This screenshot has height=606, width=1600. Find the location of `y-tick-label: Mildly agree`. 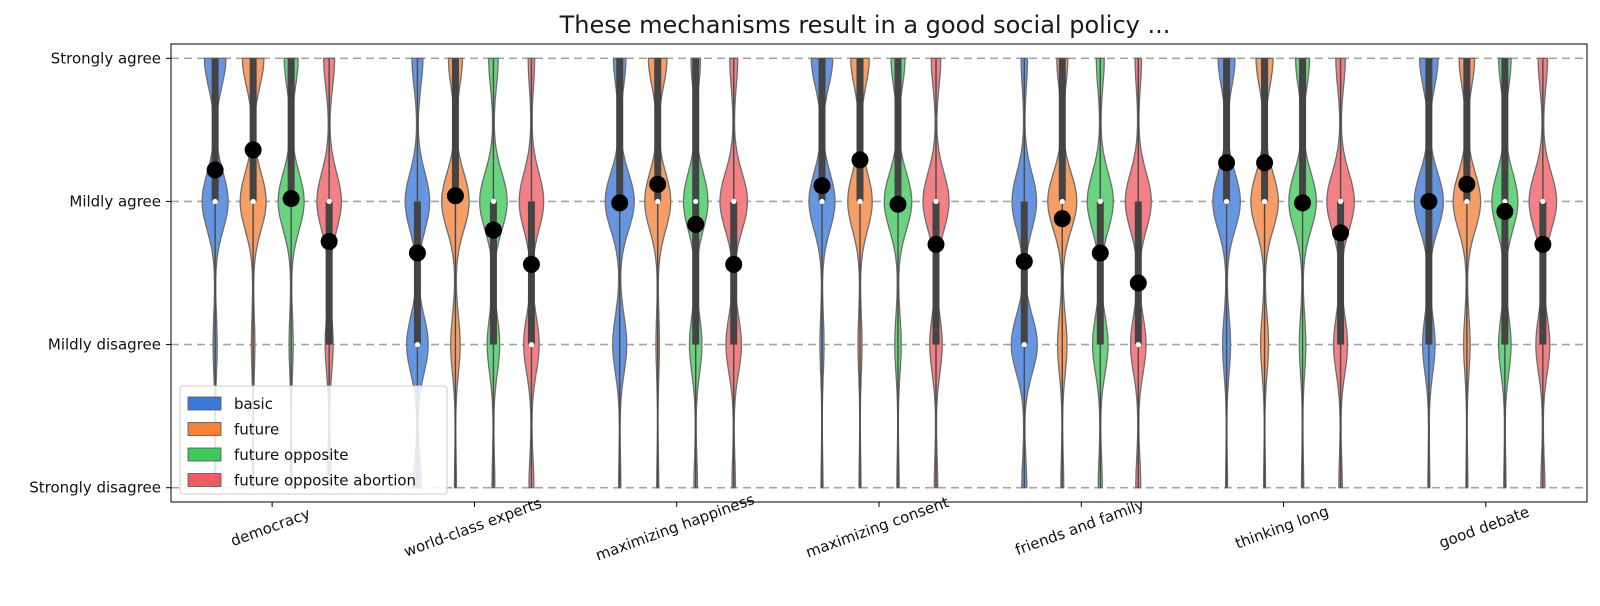

y-tick-label: Mildly agree is located at coordinates (115, 201).